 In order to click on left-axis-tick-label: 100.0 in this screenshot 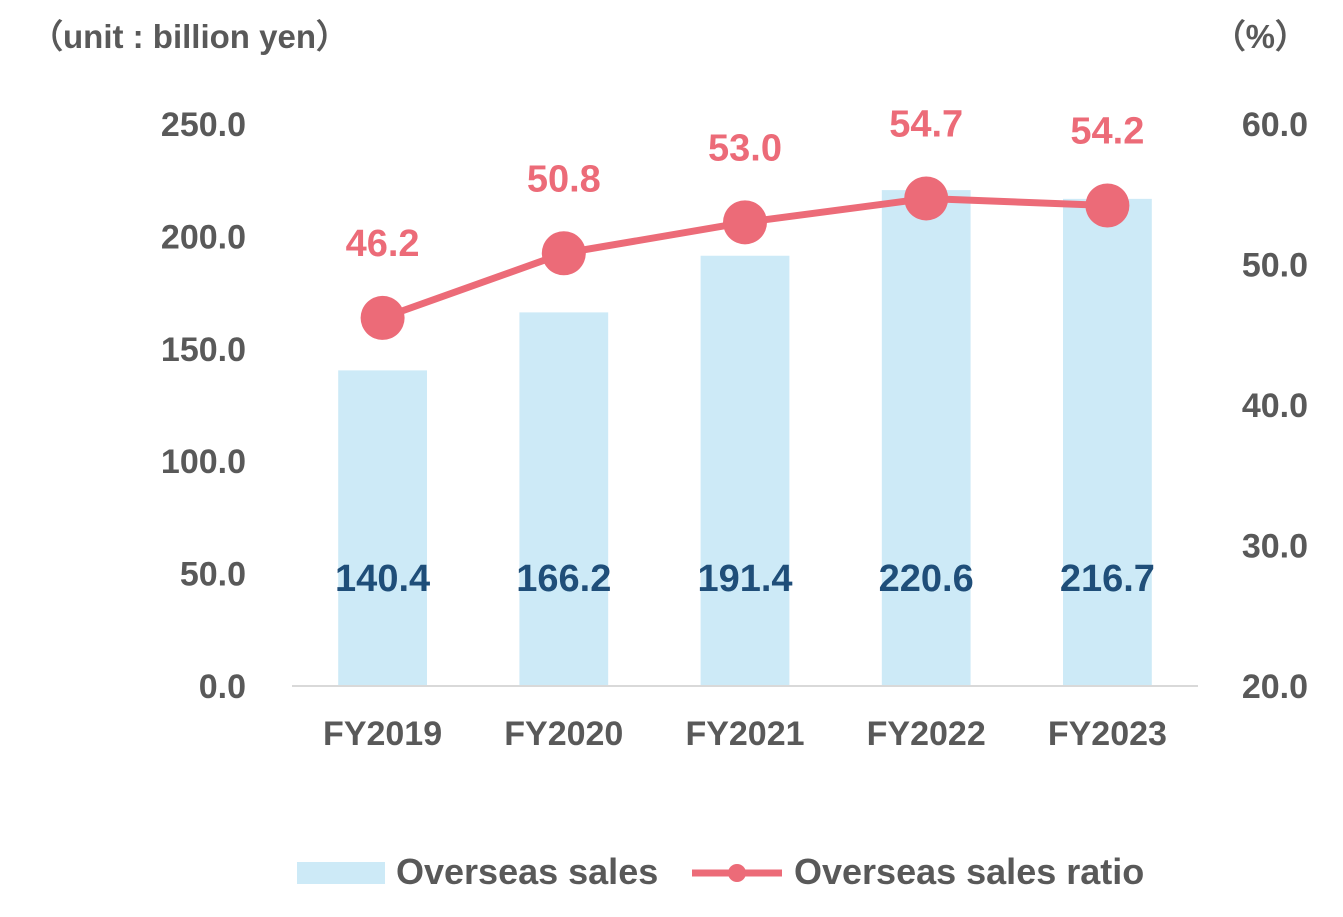, I will do `click(203, 462)`.